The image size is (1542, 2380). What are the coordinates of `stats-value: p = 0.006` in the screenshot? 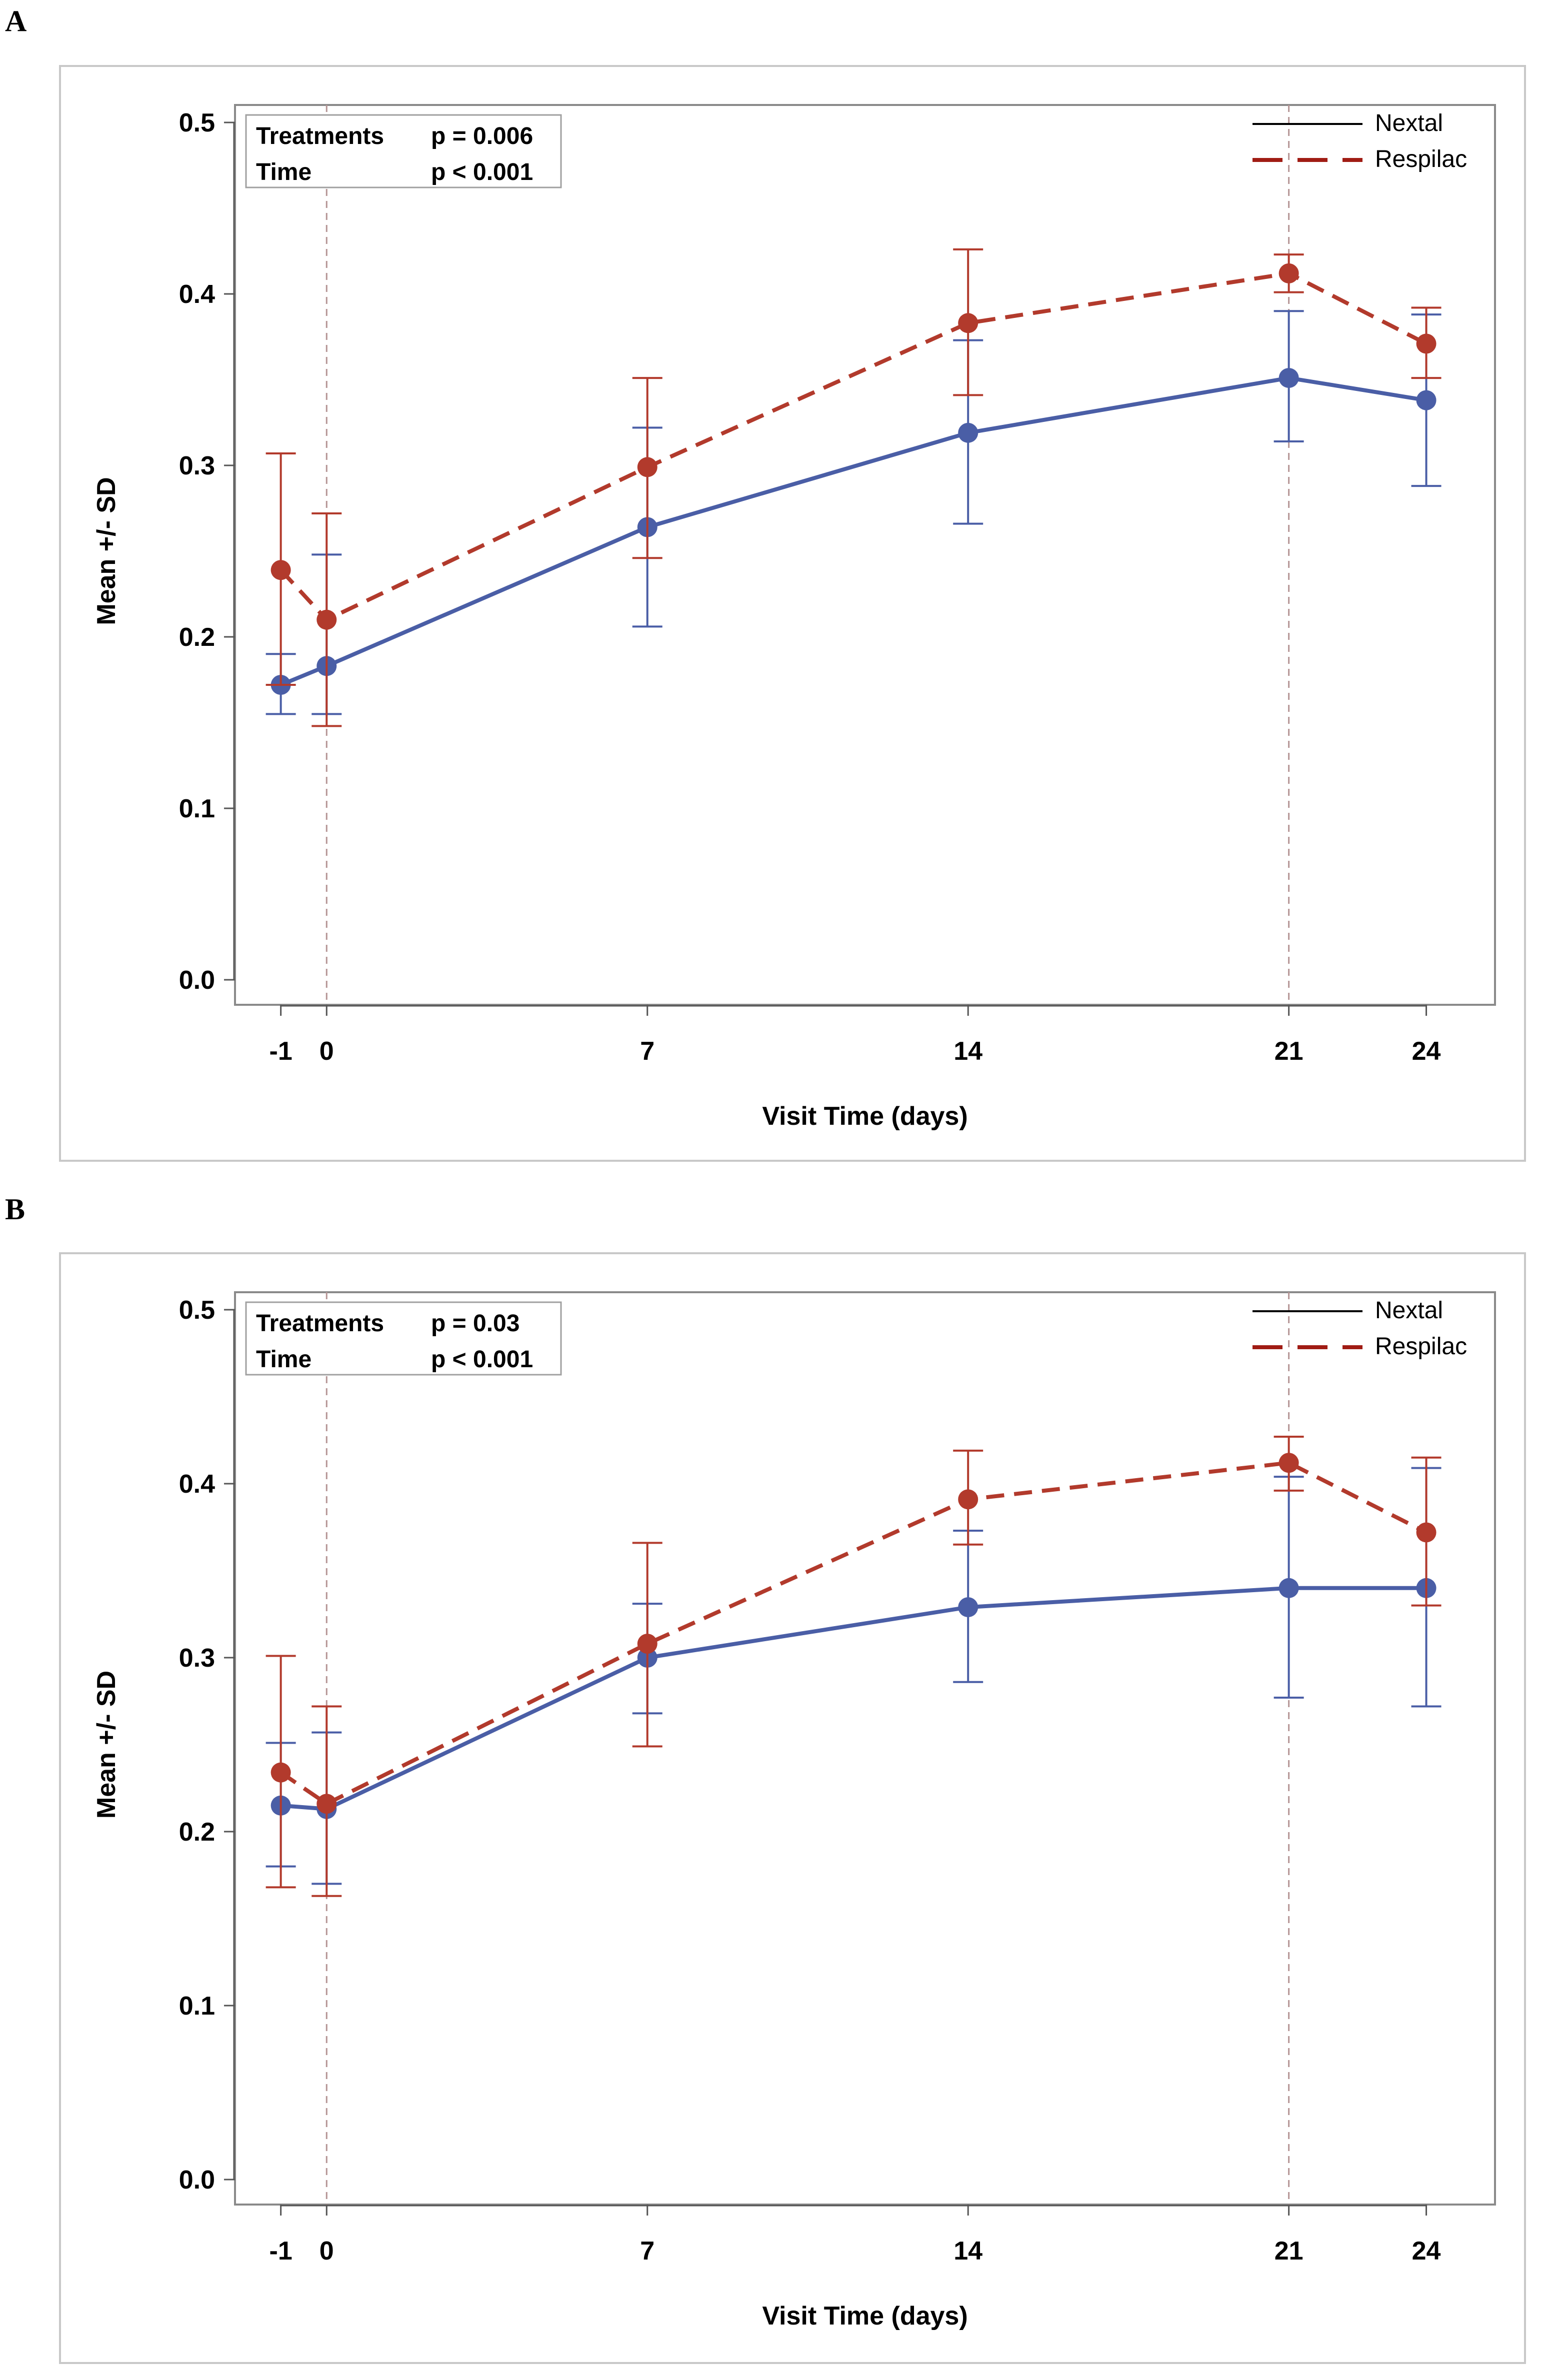 It's located at (482, 136).